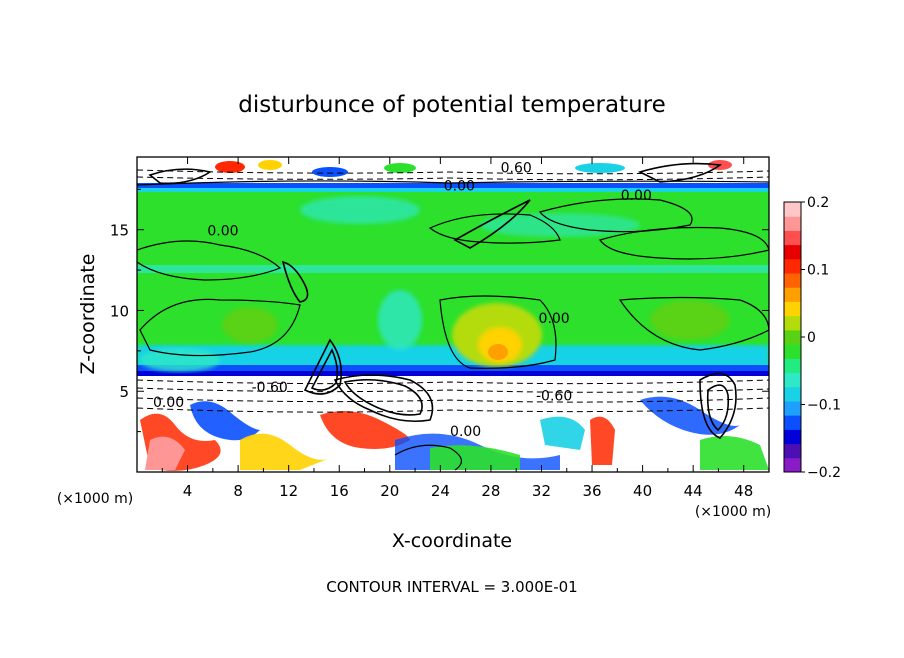 Image resolution: width=904 pixels, height=658 pixels. I want to click on field-lower-cyan, so click(453, 356).